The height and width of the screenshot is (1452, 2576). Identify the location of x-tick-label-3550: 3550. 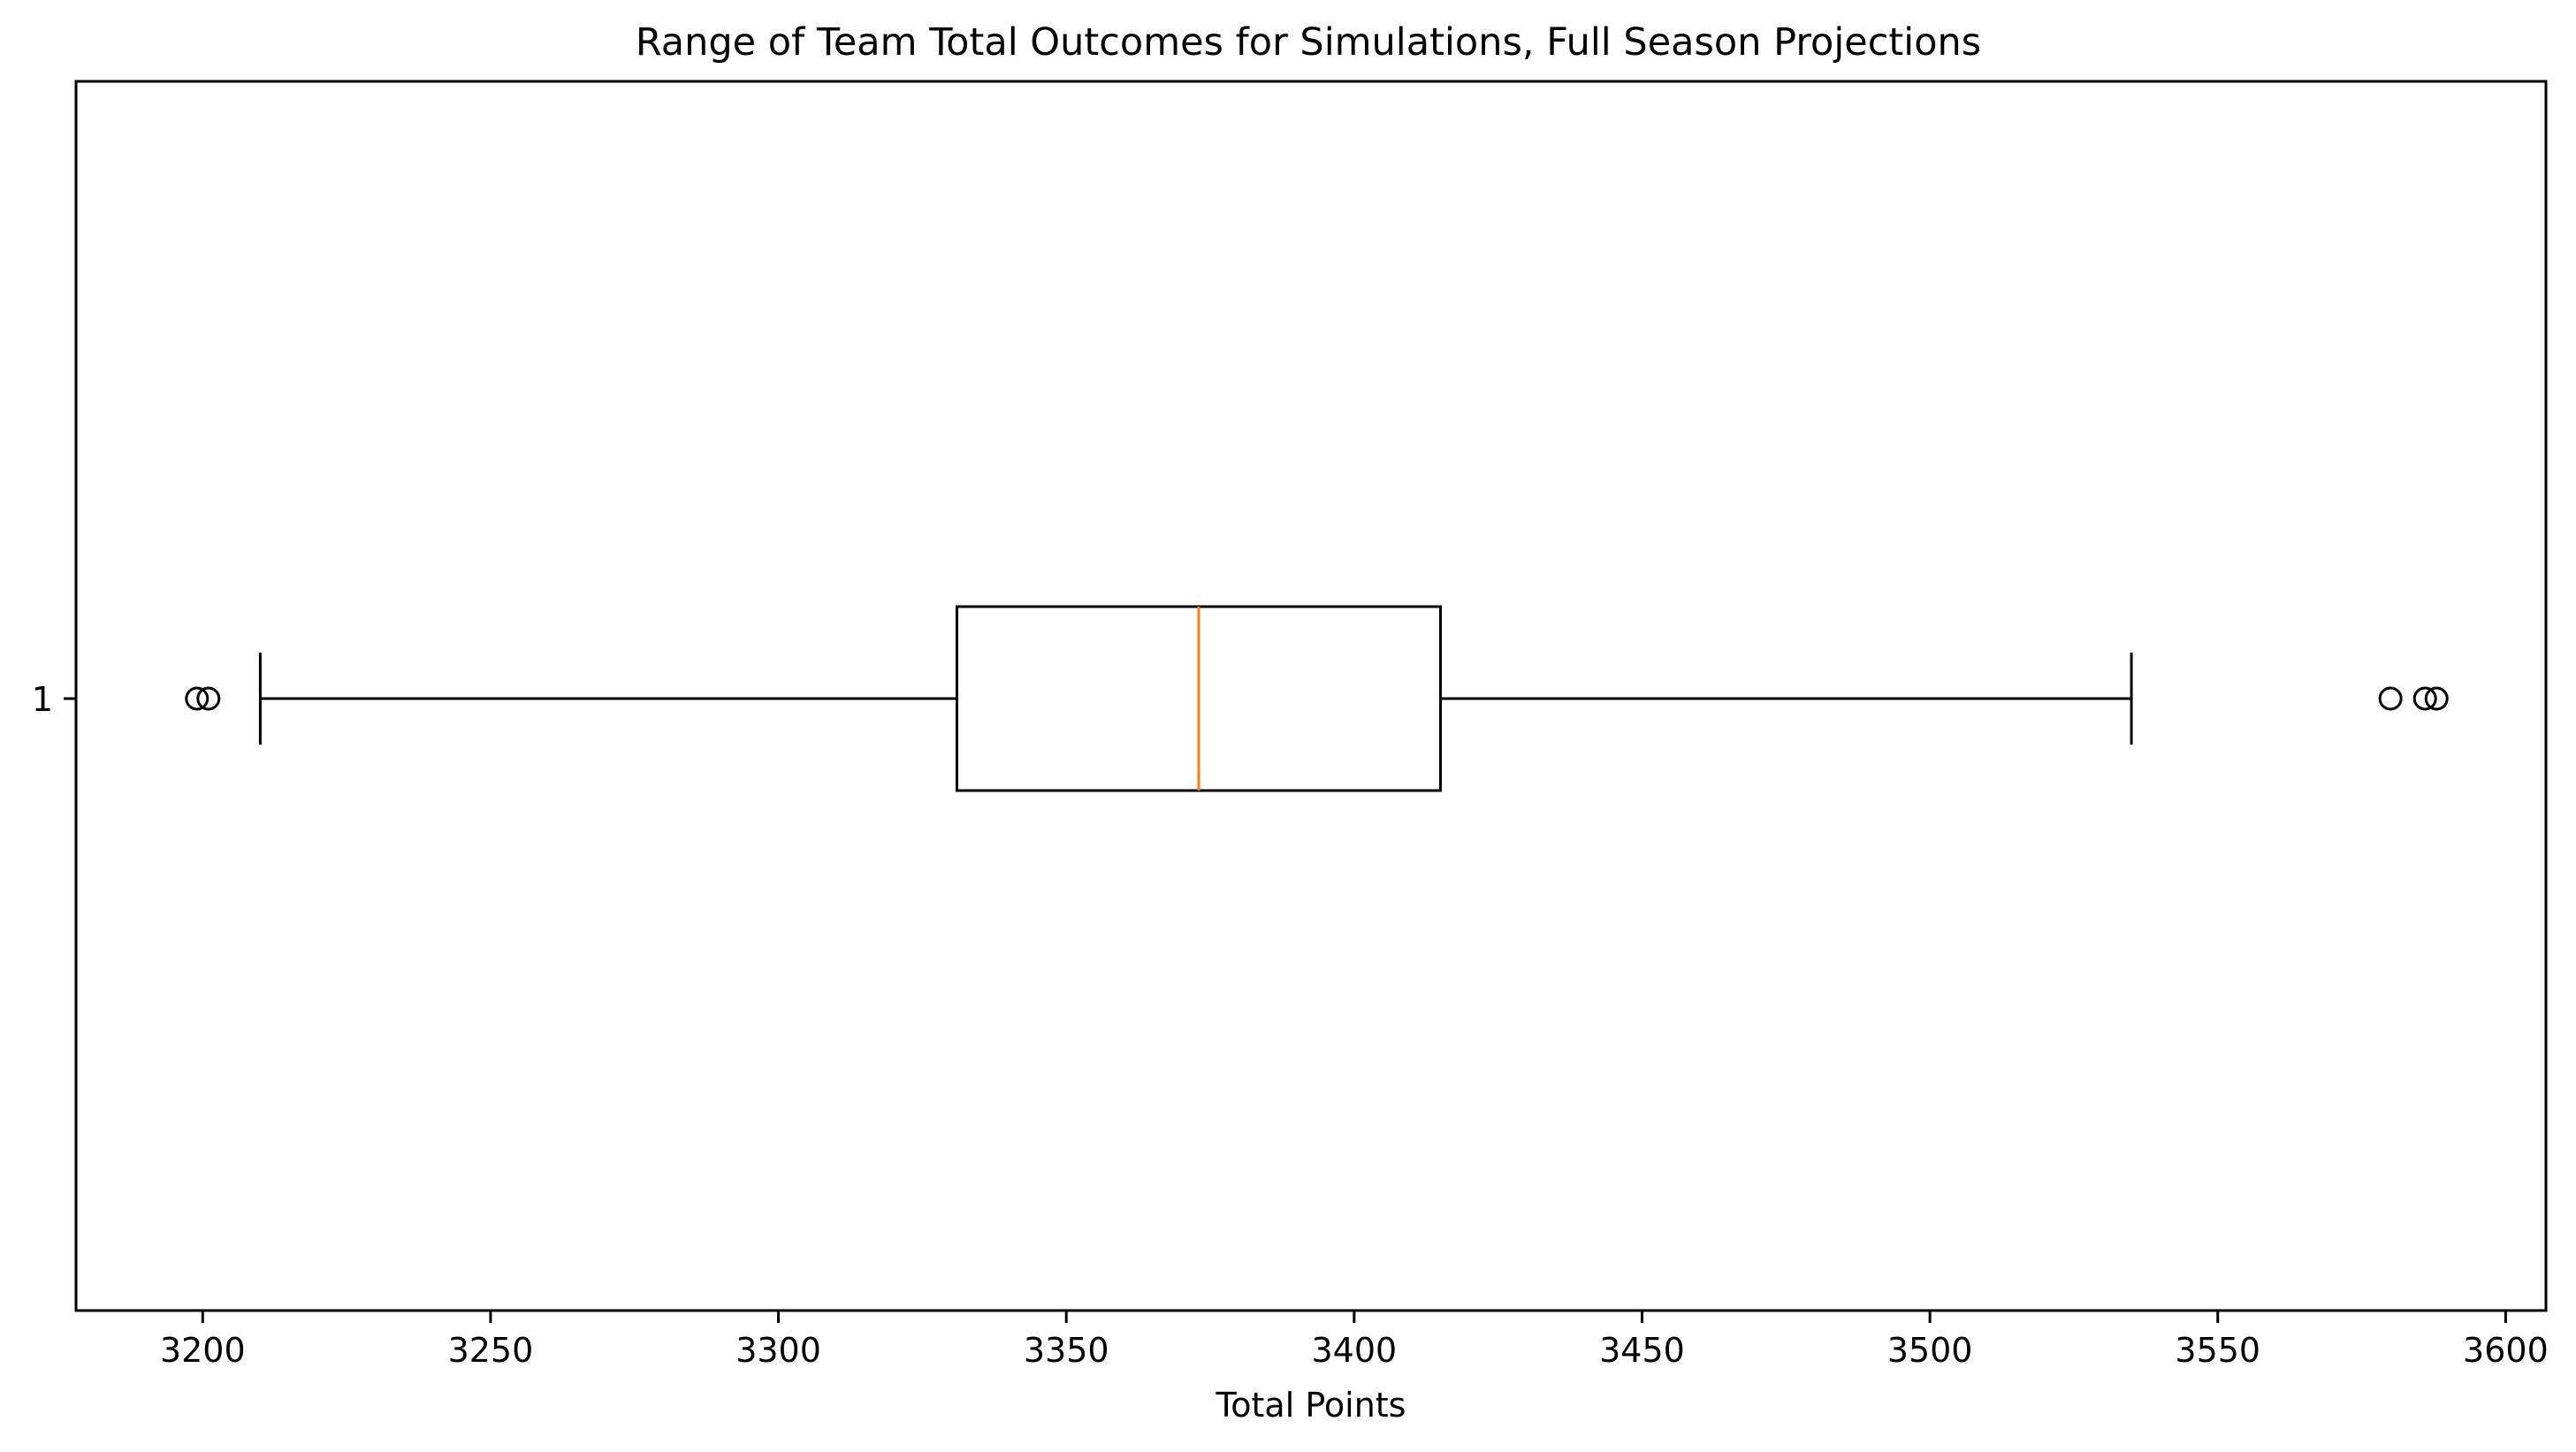
(2217, 1351).